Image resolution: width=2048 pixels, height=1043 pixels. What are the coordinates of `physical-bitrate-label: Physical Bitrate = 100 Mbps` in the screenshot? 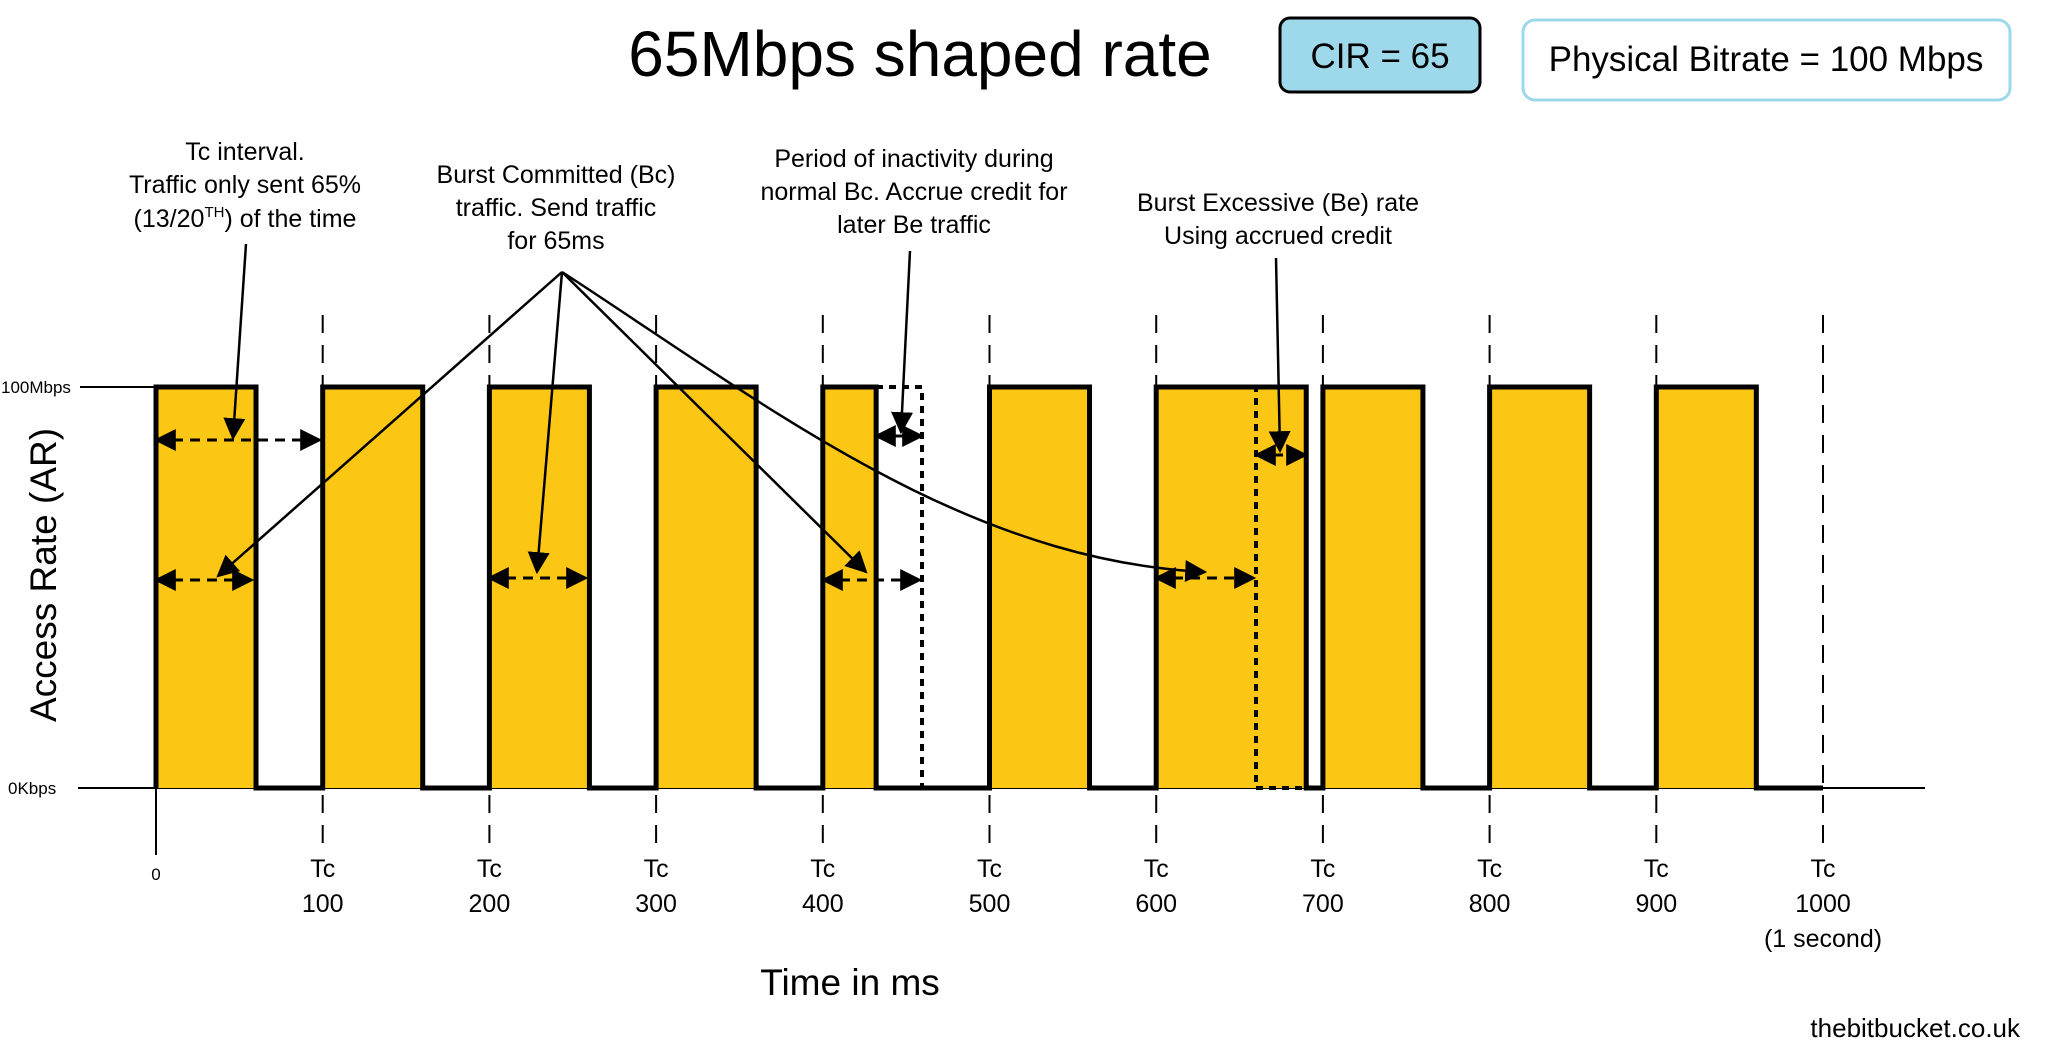 It's located at (1766, 59).